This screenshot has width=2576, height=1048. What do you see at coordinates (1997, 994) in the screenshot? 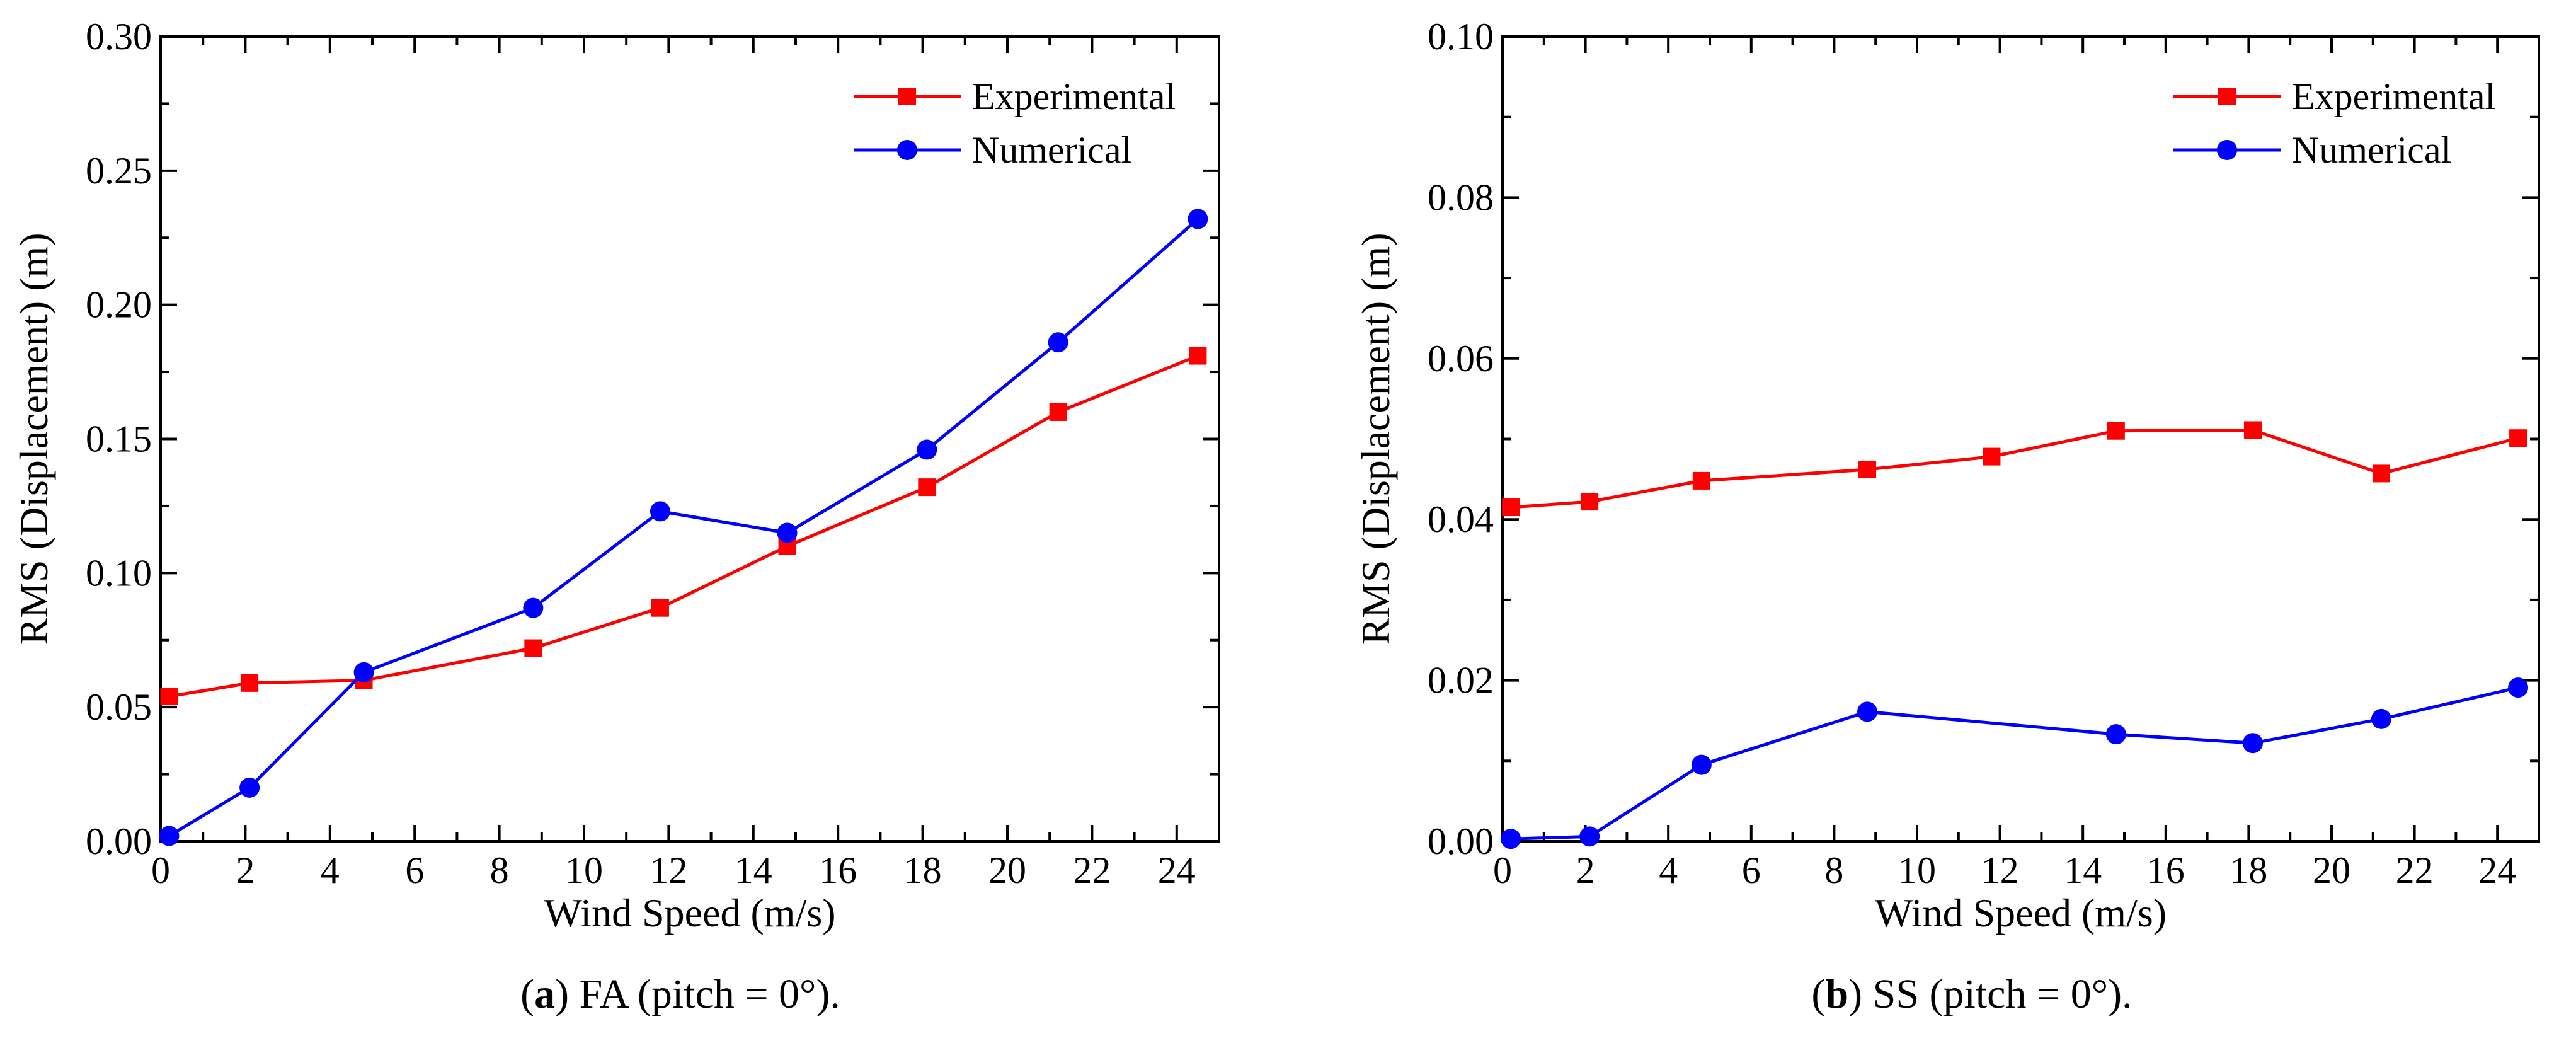
I see `caption-b-text: SS (pitch = 0°).` at bounding box center [1997, 994].